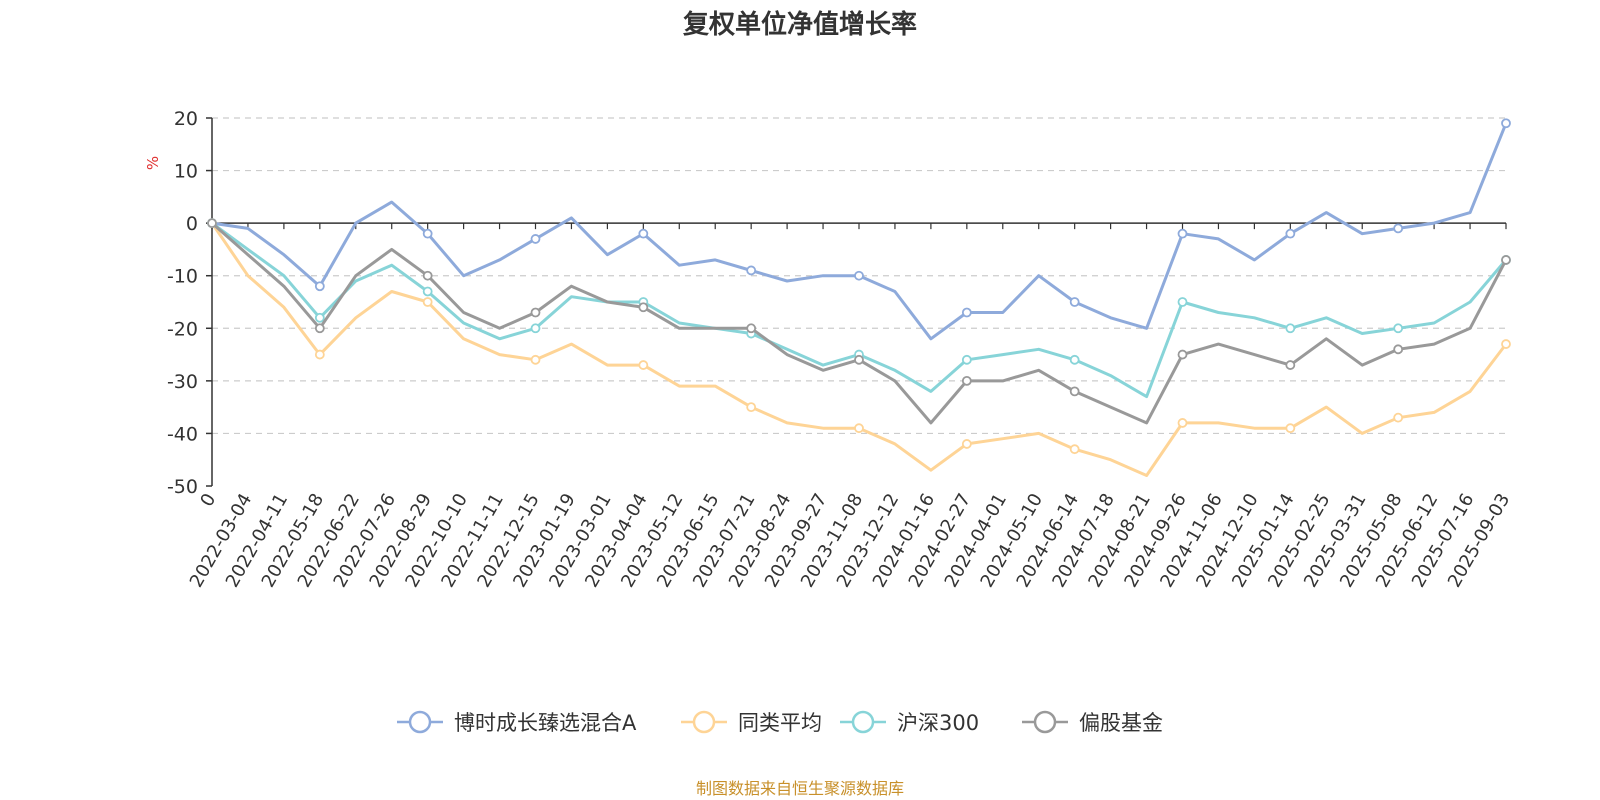 This screenshot has height=800, width=1600. What do you see at coordinates (182, 487) in the screenshot?
I see `y-tick-label: -50` at bounding box center [182, 487].